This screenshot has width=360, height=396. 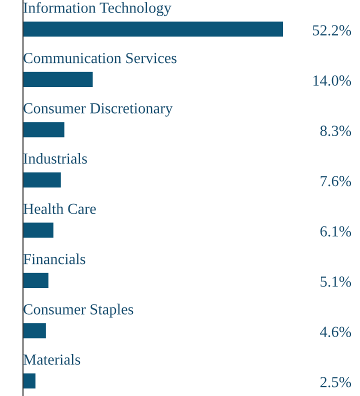 I want to click on y-tick-label: Consumer Staples, so click(x=79, y=311).